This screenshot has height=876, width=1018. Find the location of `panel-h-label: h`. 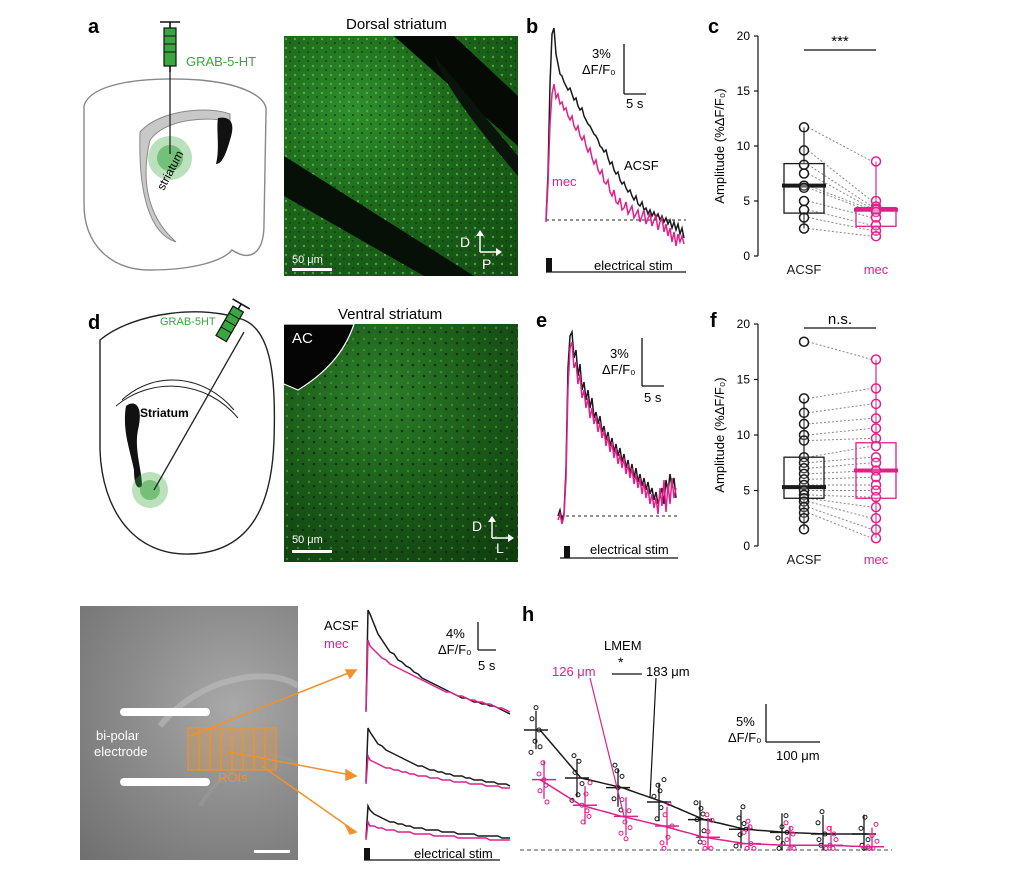

panel-h-label: h is located at coordinates (528, 615).